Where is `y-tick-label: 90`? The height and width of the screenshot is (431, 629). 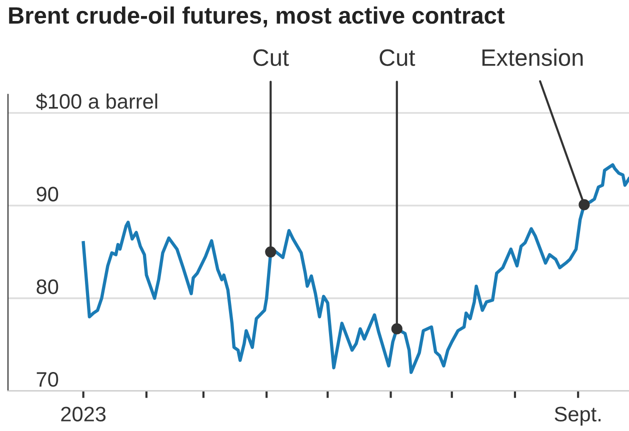
y-tick-label: 90 is located at coordinates (47, 194).